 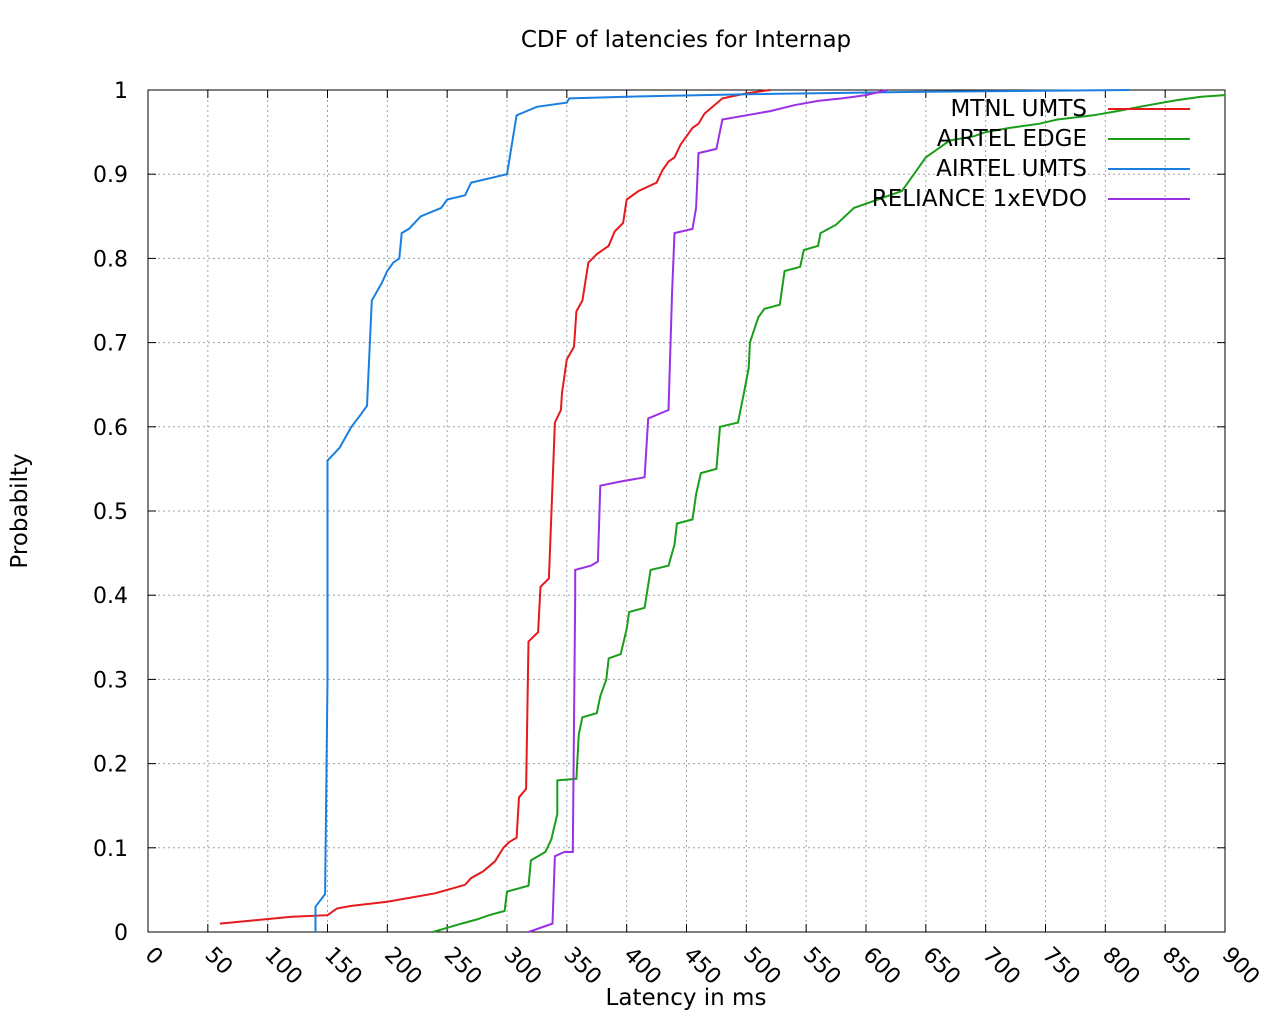 What do you see at coordinates (110, 512) in the screenshot?
I see `y-tick-label: 0.5` at bounding box center [110, 512].